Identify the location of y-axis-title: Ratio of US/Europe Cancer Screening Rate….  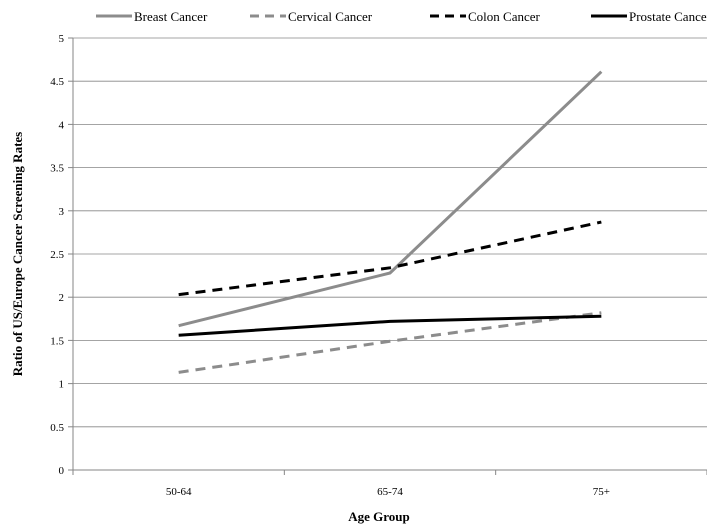
(17, 254).